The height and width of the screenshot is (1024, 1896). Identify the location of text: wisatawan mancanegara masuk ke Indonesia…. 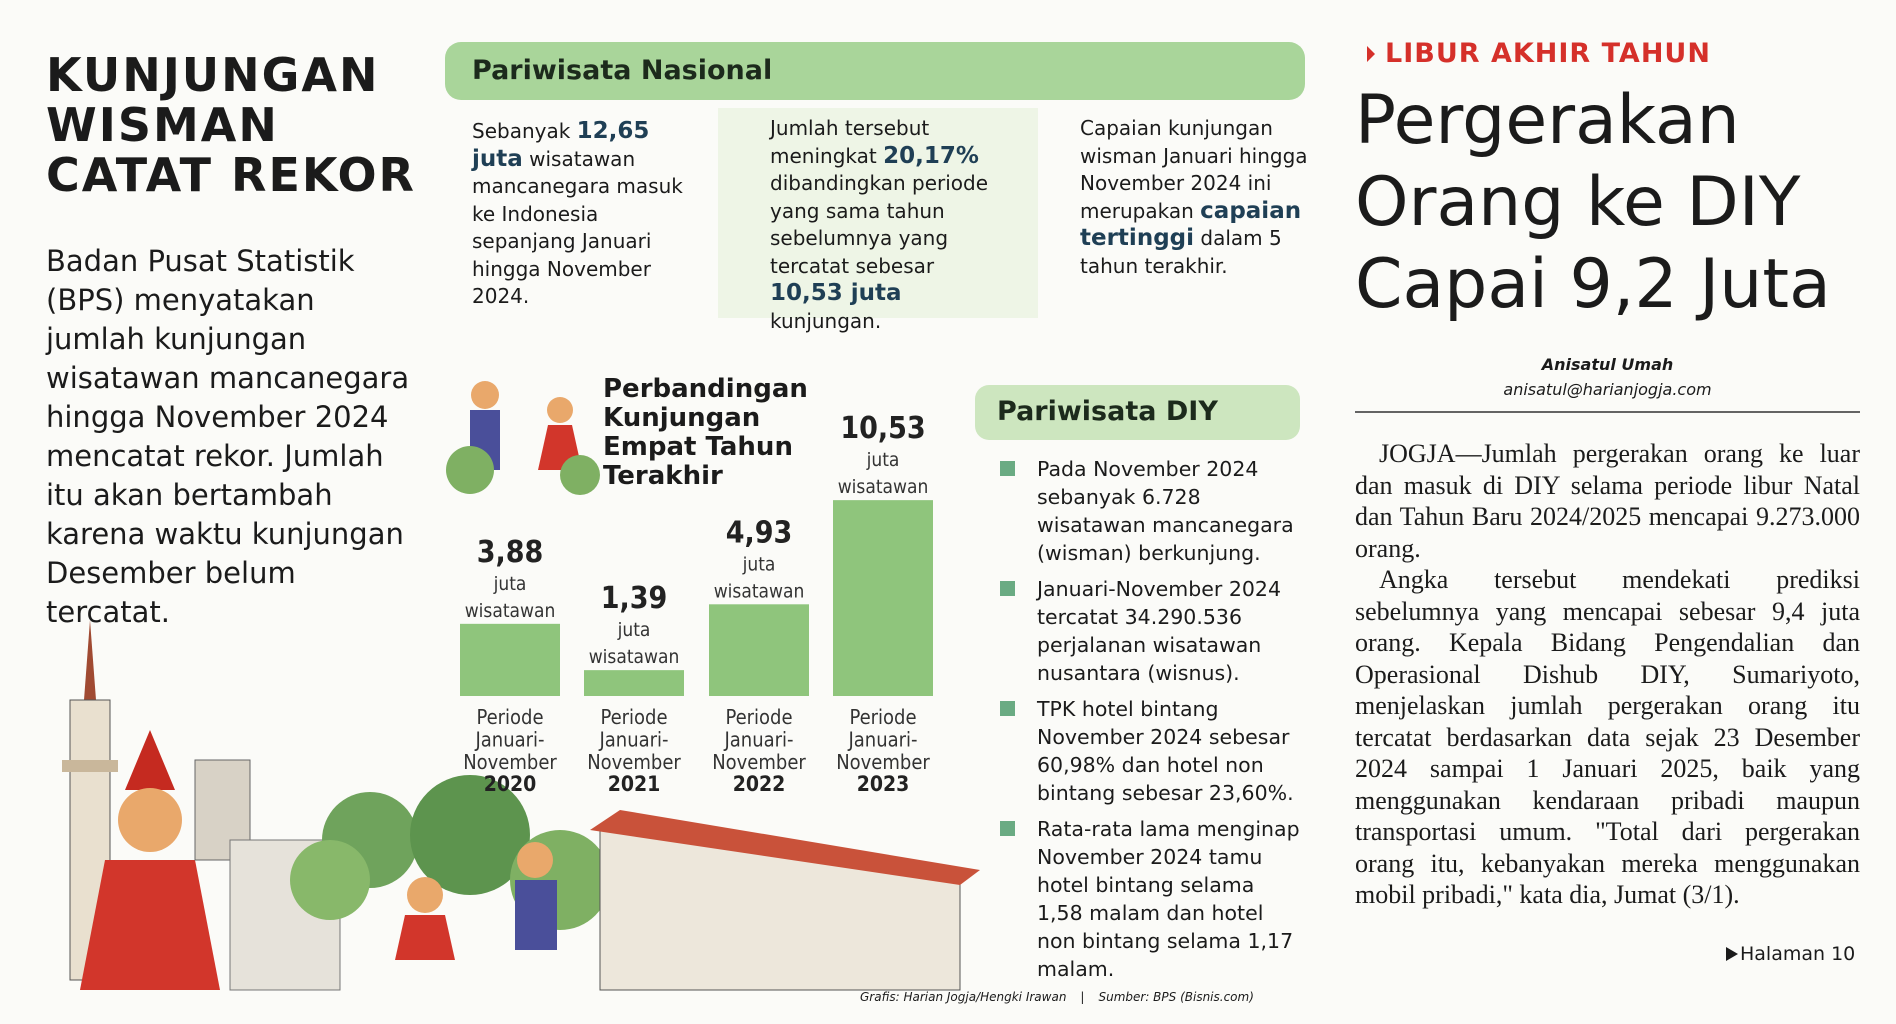
(577, 227).